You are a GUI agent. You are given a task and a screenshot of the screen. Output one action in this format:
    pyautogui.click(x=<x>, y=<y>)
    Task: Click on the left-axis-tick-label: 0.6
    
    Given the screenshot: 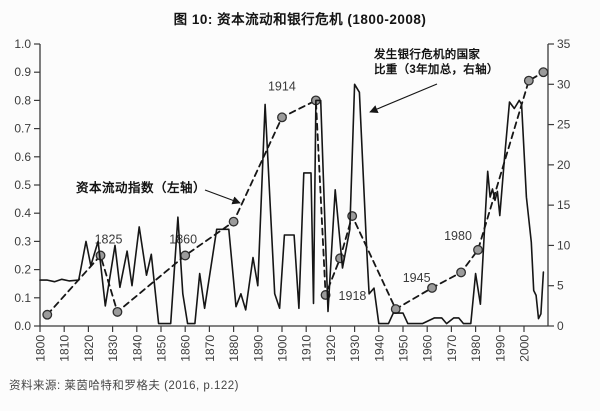 What is the action you would take?
    pyautogui.click(x=22, y=157)
    